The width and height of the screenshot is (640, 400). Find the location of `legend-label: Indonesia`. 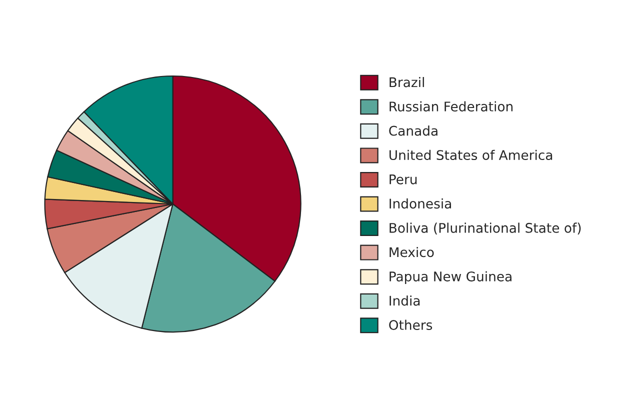

legend-label: Indonesia is located at coordinates (420, 203).